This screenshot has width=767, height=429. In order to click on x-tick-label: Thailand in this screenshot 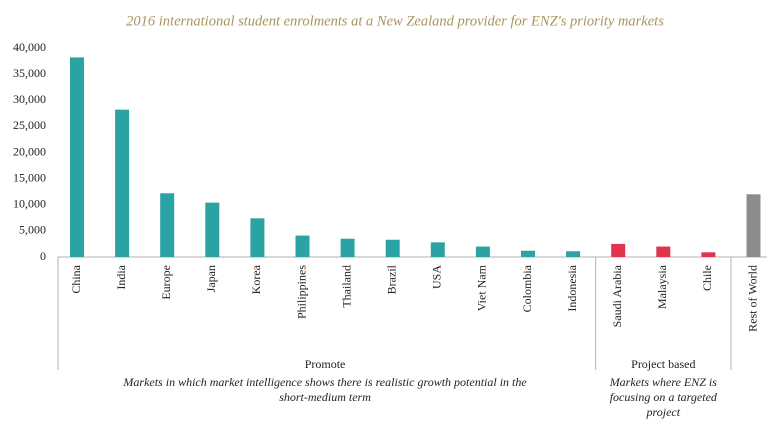, I will do `click(346, 286)`.